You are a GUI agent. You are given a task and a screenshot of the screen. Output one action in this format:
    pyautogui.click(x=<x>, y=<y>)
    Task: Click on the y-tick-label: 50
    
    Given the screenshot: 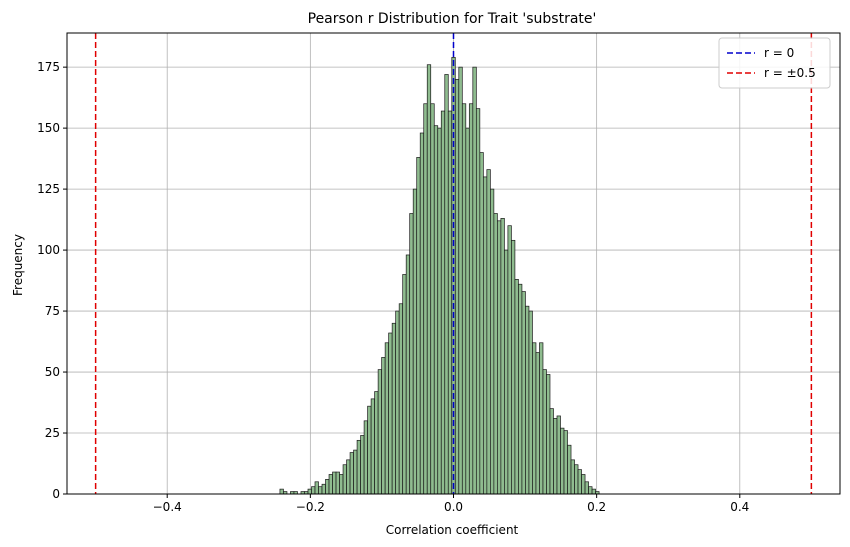 What is the action you would take?
    pyautogui.click(x=52, y=372)
    